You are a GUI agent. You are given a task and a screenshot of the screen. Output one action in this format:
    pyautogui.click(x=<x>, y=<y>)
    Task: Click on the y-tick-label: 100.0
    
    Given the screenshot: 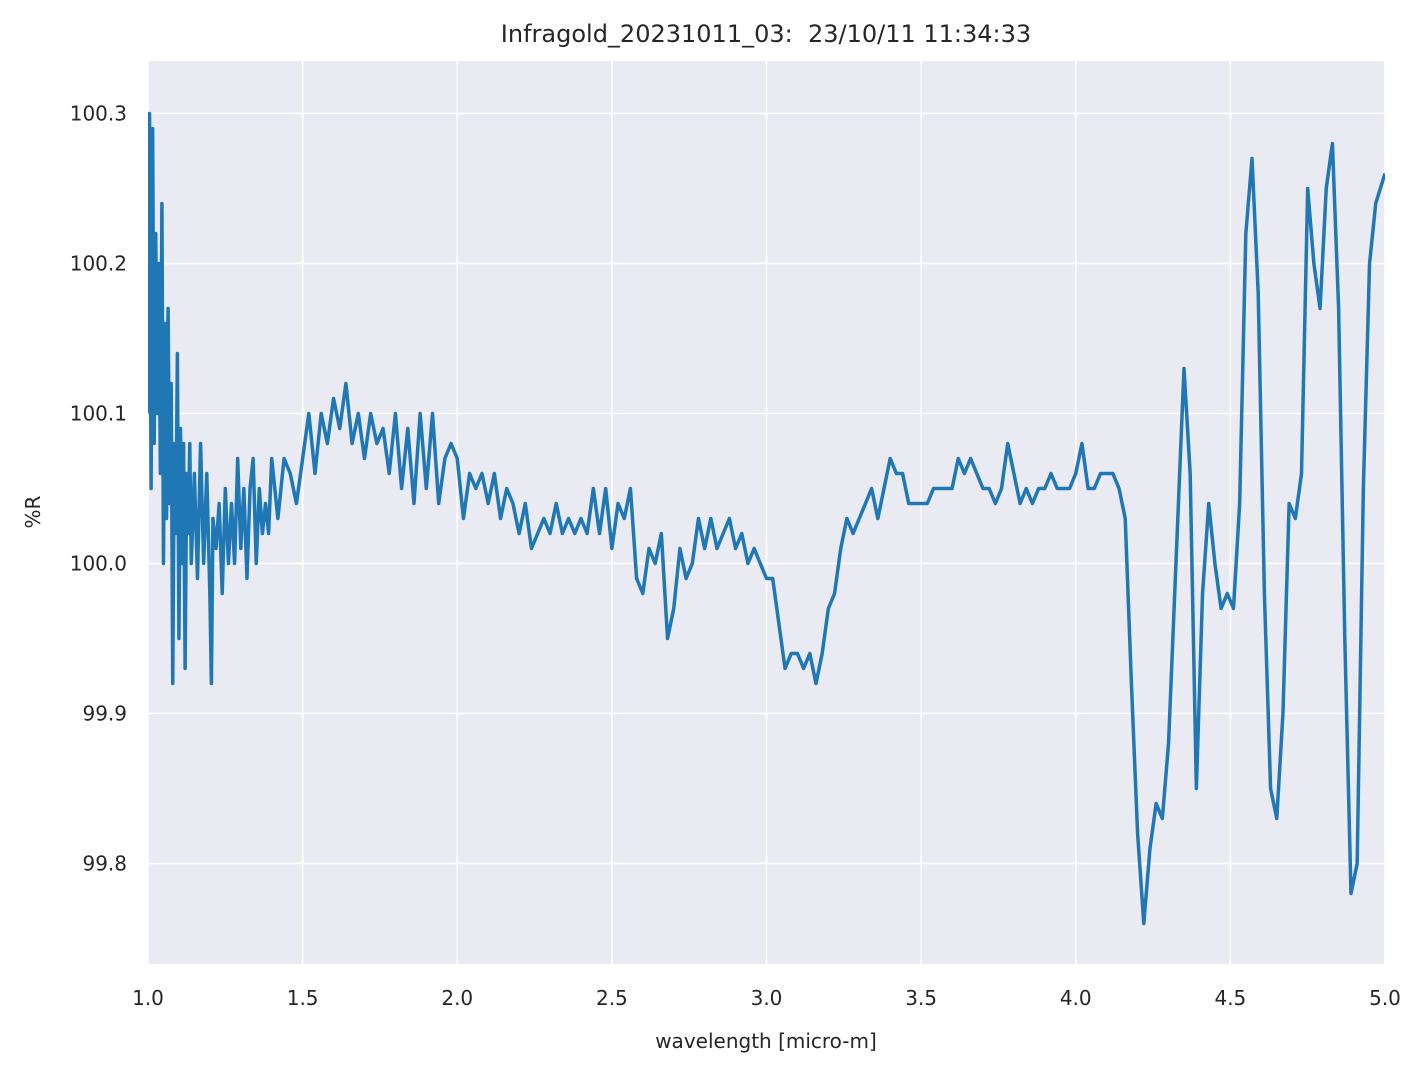 What is the action you would take?
    pyautogui.click(x=98, y=564)
    